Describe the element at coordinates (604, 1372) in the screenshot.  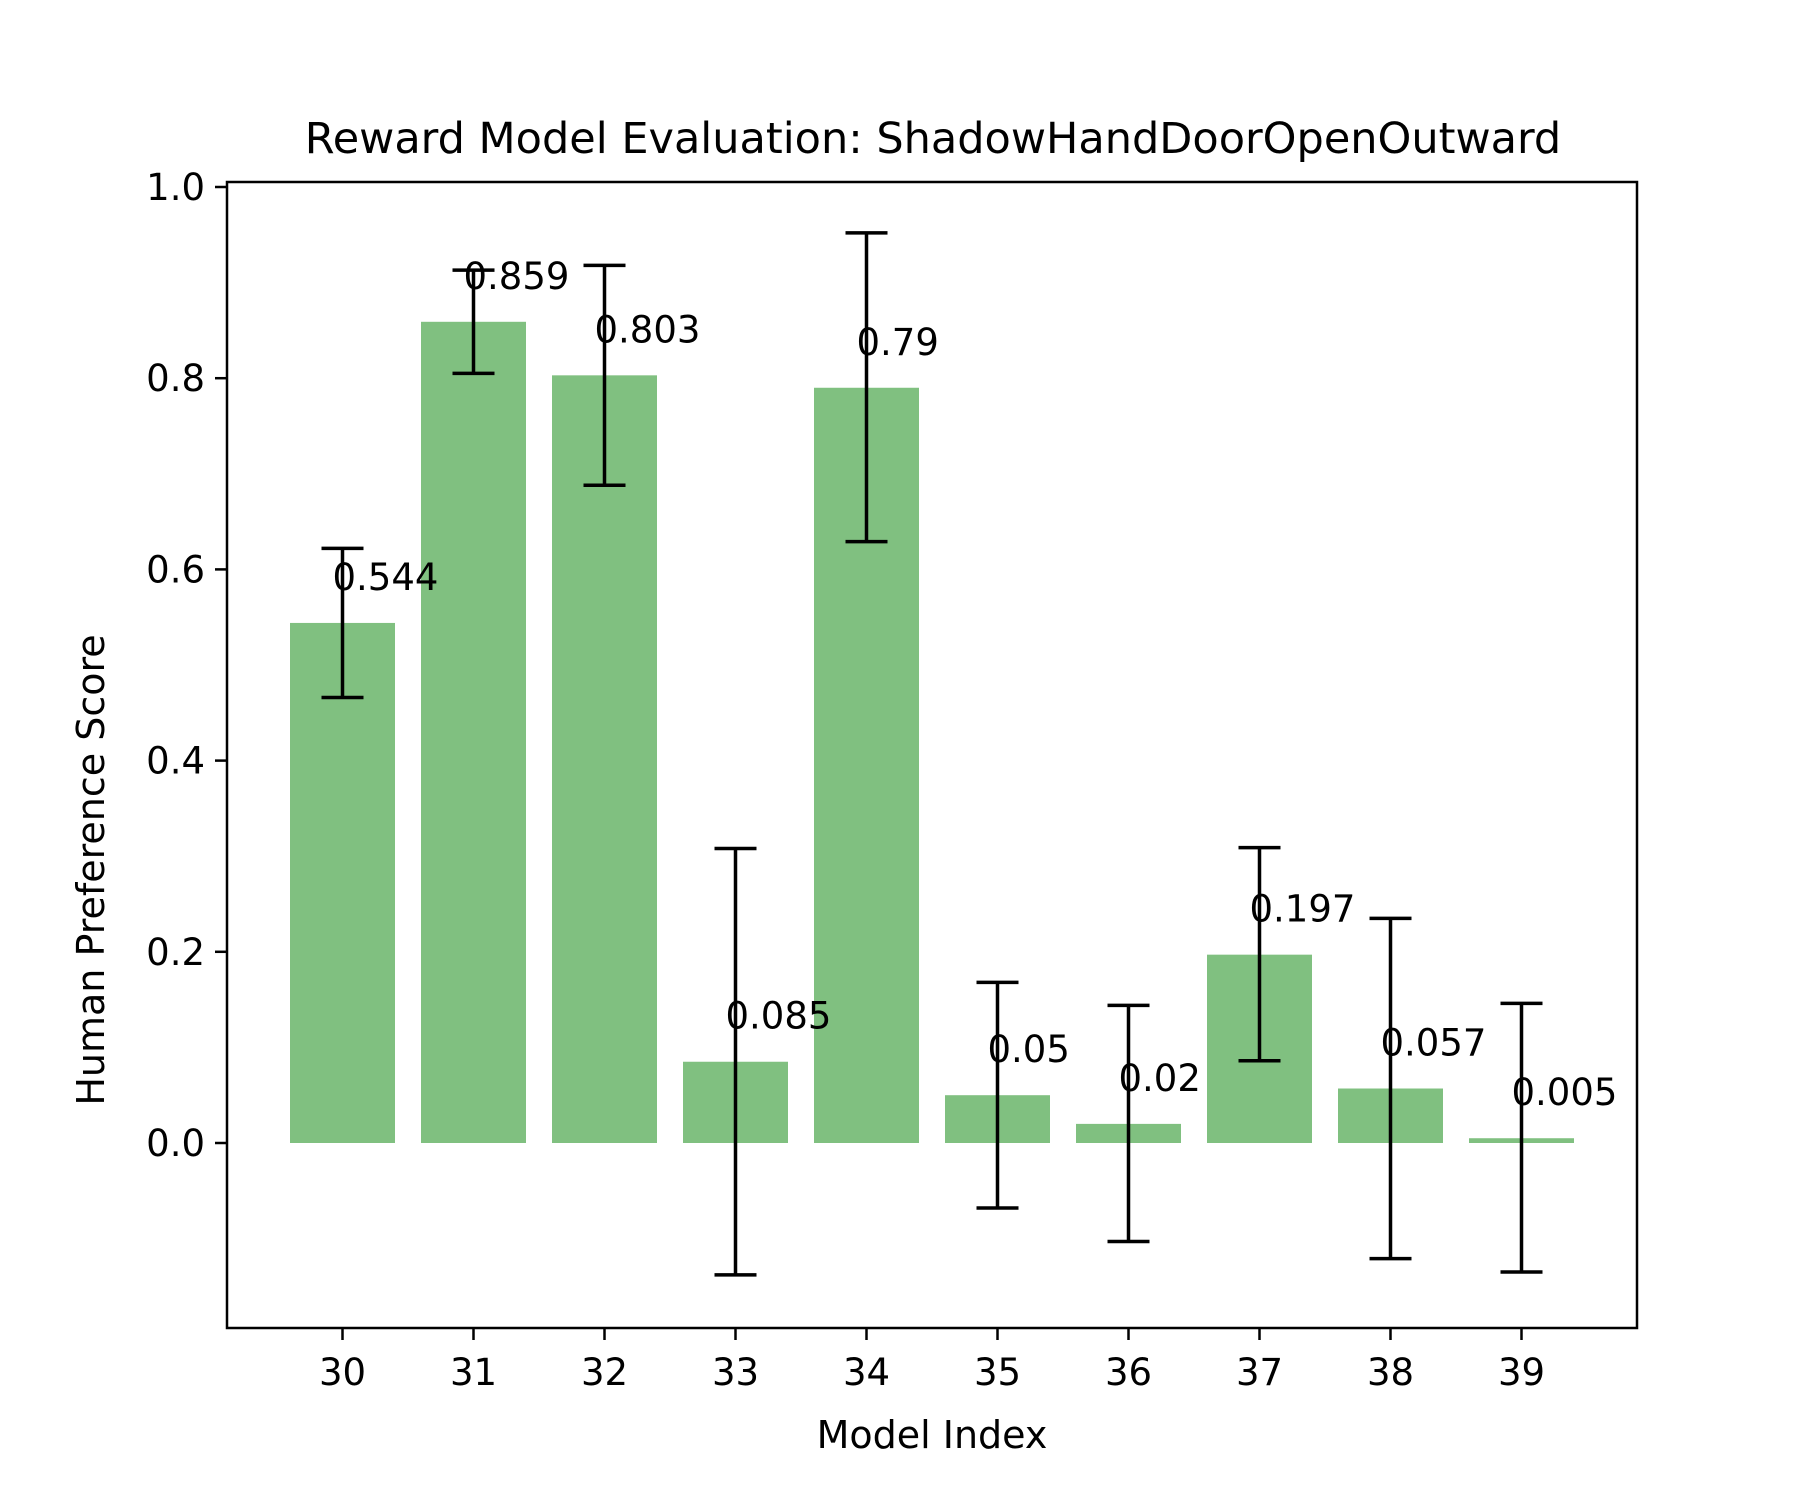
I see `x-tick-label: 32` at that location.